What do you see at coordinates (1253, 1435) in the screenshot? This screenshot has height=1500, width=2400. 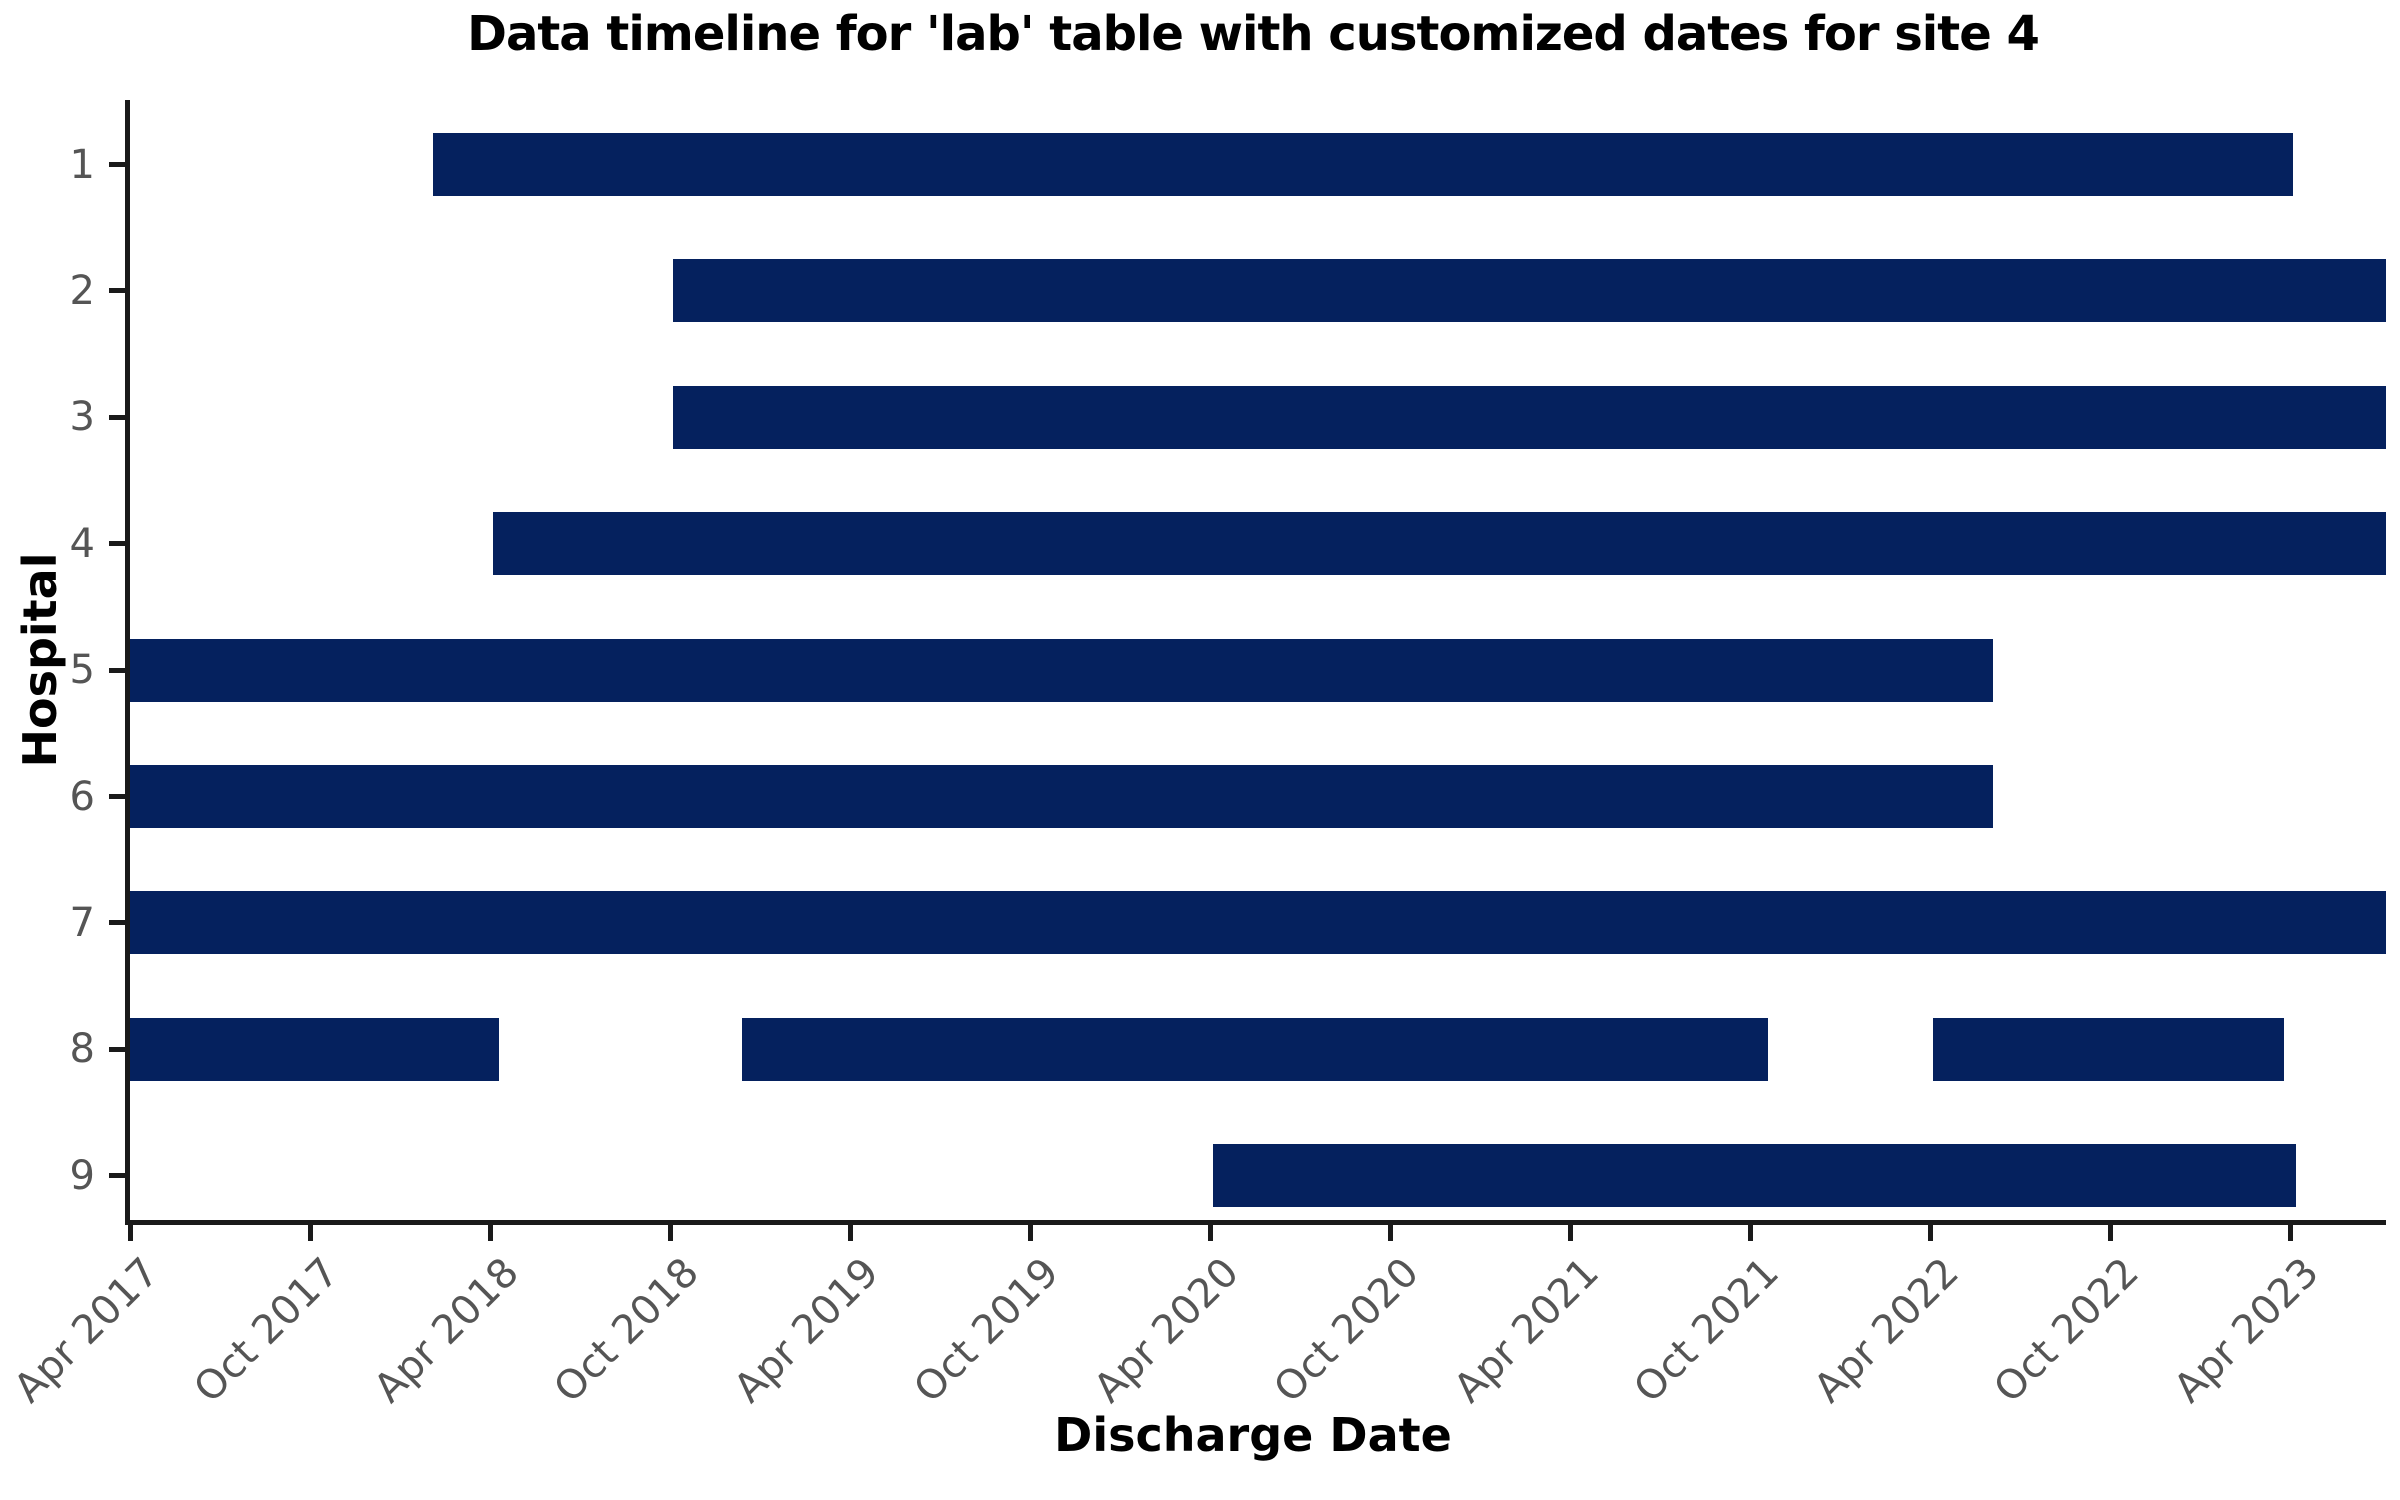 I see `x-axis-label: Discharge Date` at bounding box center [1253, 1435].